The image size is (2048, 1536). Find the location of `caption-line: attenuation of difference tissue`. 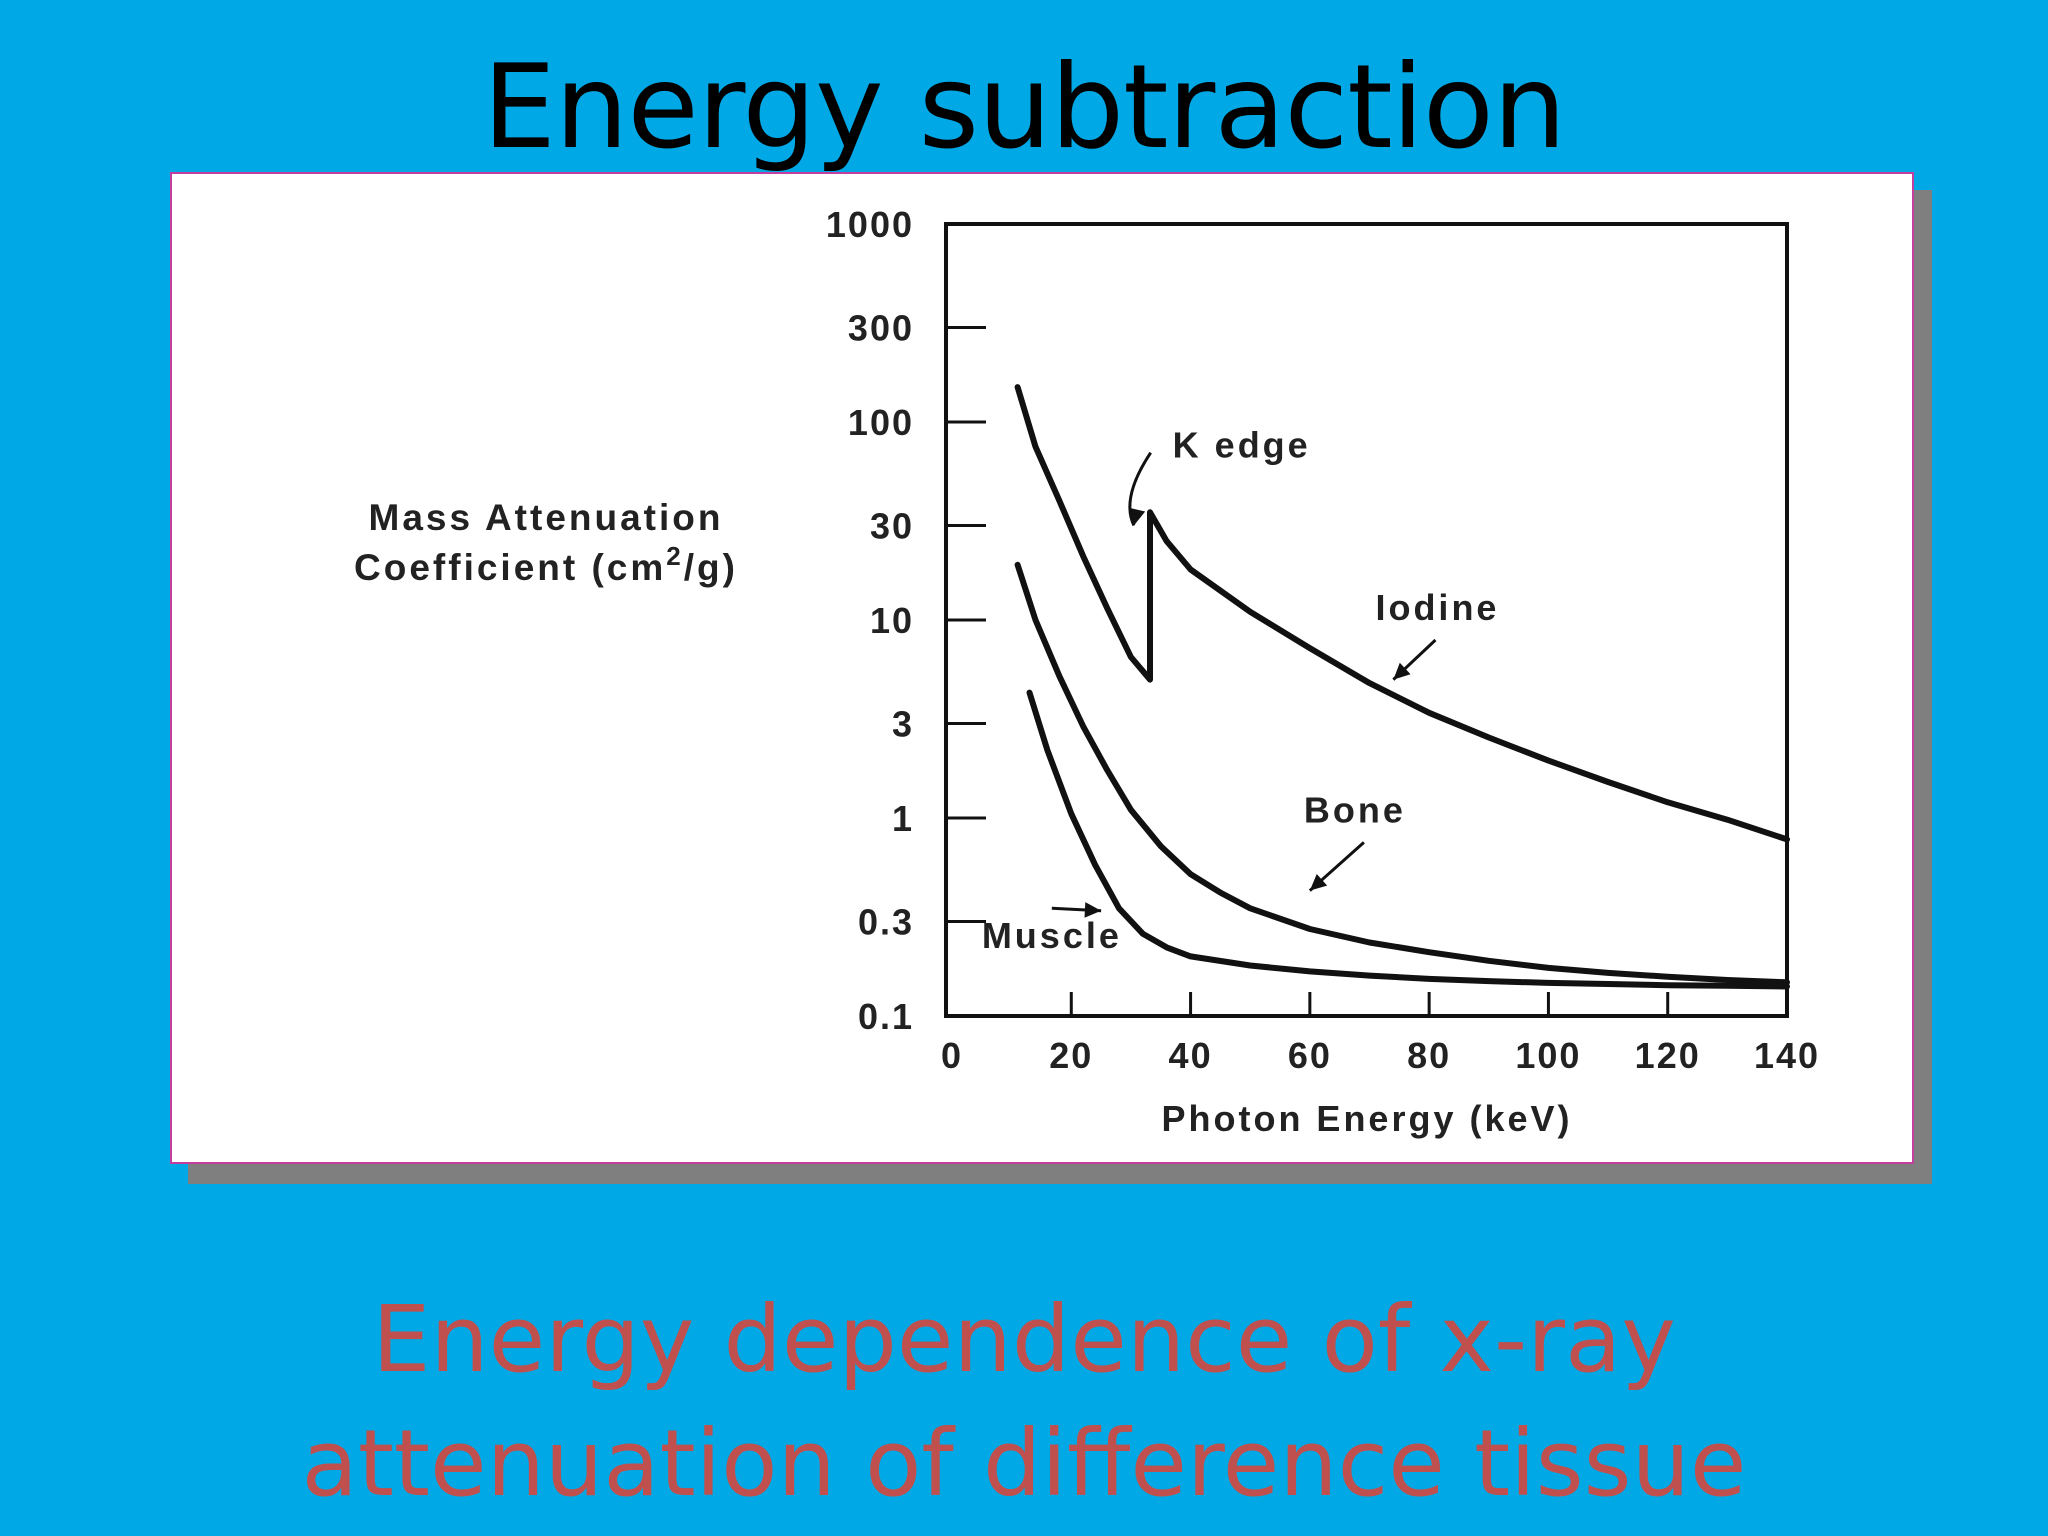

caption-line: attenuation of difference tissue is located at coordinates (1024, 1463).